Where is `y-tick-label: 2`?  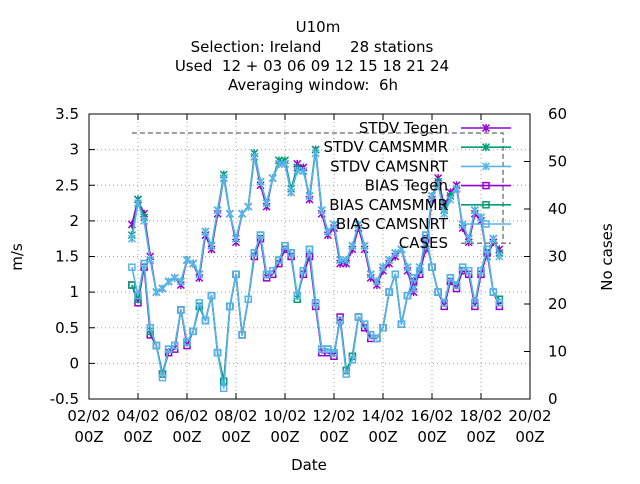
y-tick-label: 2 is located at coordinates (74, 221).